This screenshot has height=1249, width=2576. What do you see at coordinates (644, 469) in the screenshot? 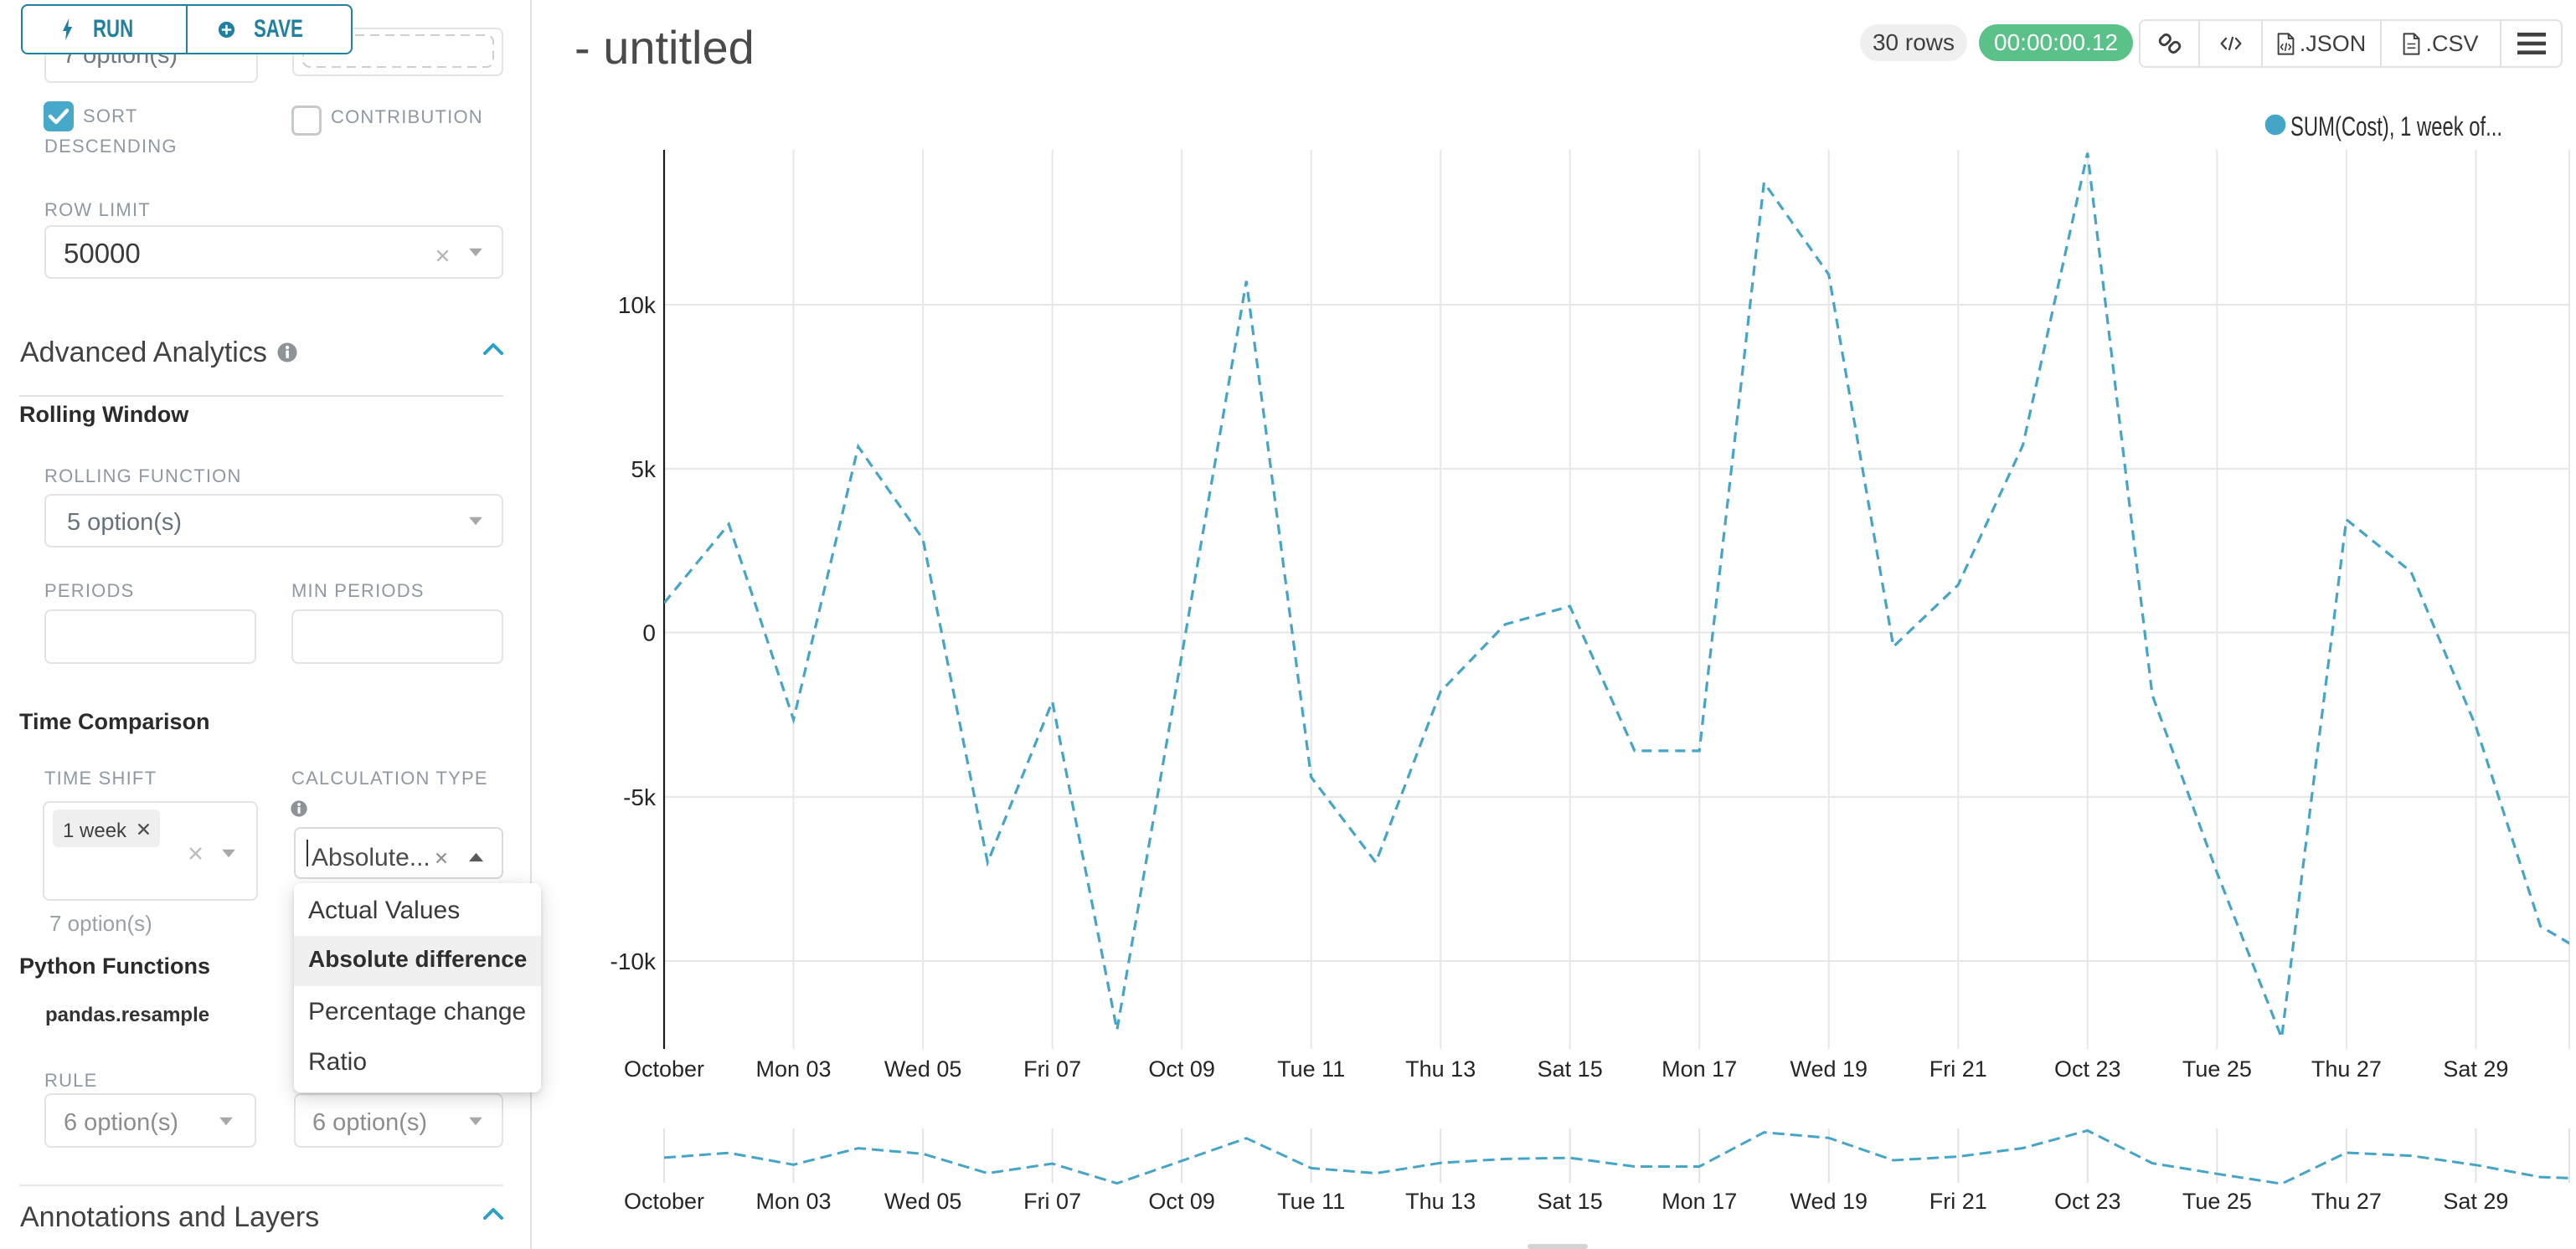
I see `svg-text: 5k` at bounding box center [644, 469].